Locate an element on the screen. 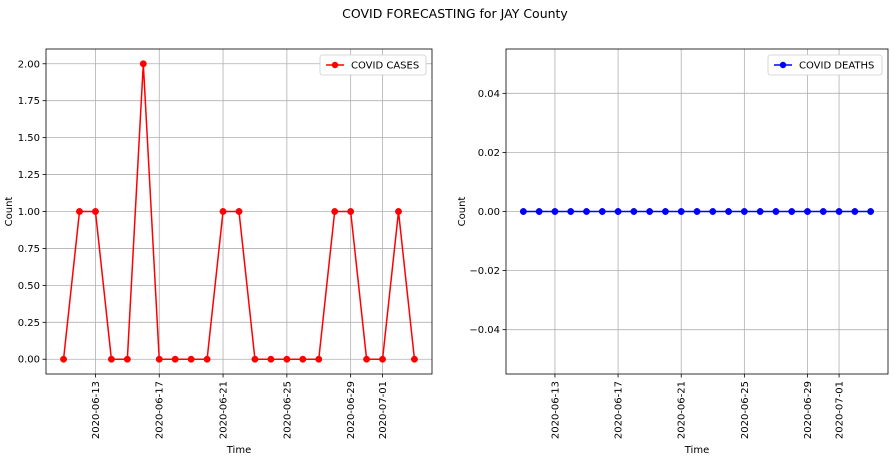 The height and width of the screenshot is (462, 894). y-tick-label: 1.75 is located at coordinates (29, 101).